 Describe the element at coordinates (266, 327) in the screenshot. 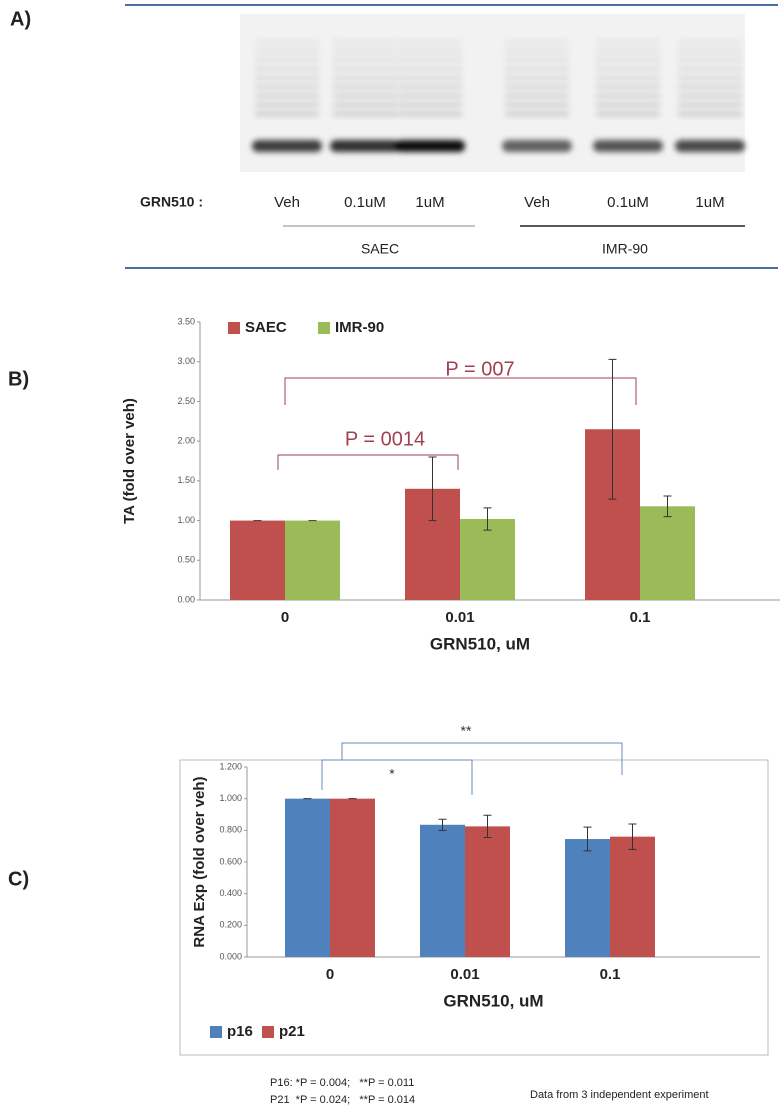

I see `legend-label: SAEC` at that location.